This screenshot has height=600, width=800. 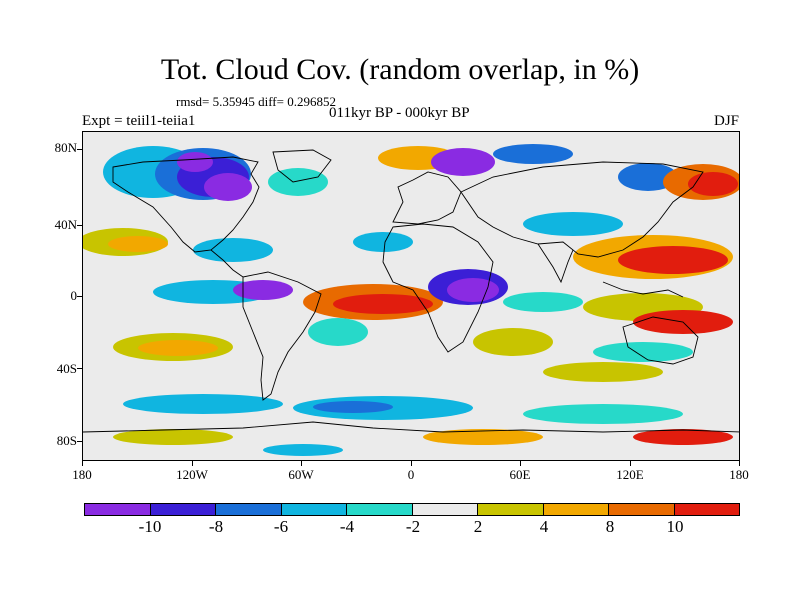 What do you see at coordinates (478, 526) in the screenshot?
I see `colorbar-label: 2` at bounding box center [478, 526].